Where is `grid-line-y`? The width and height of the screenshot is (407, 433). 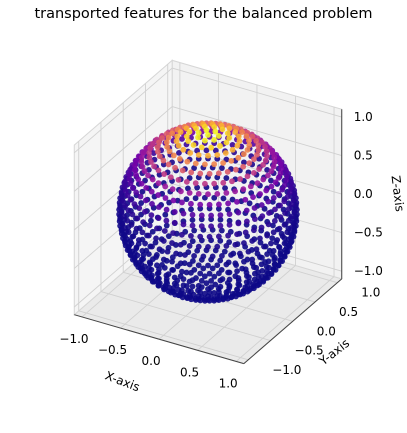
grid-line-y is located at coordinates (185, 316).